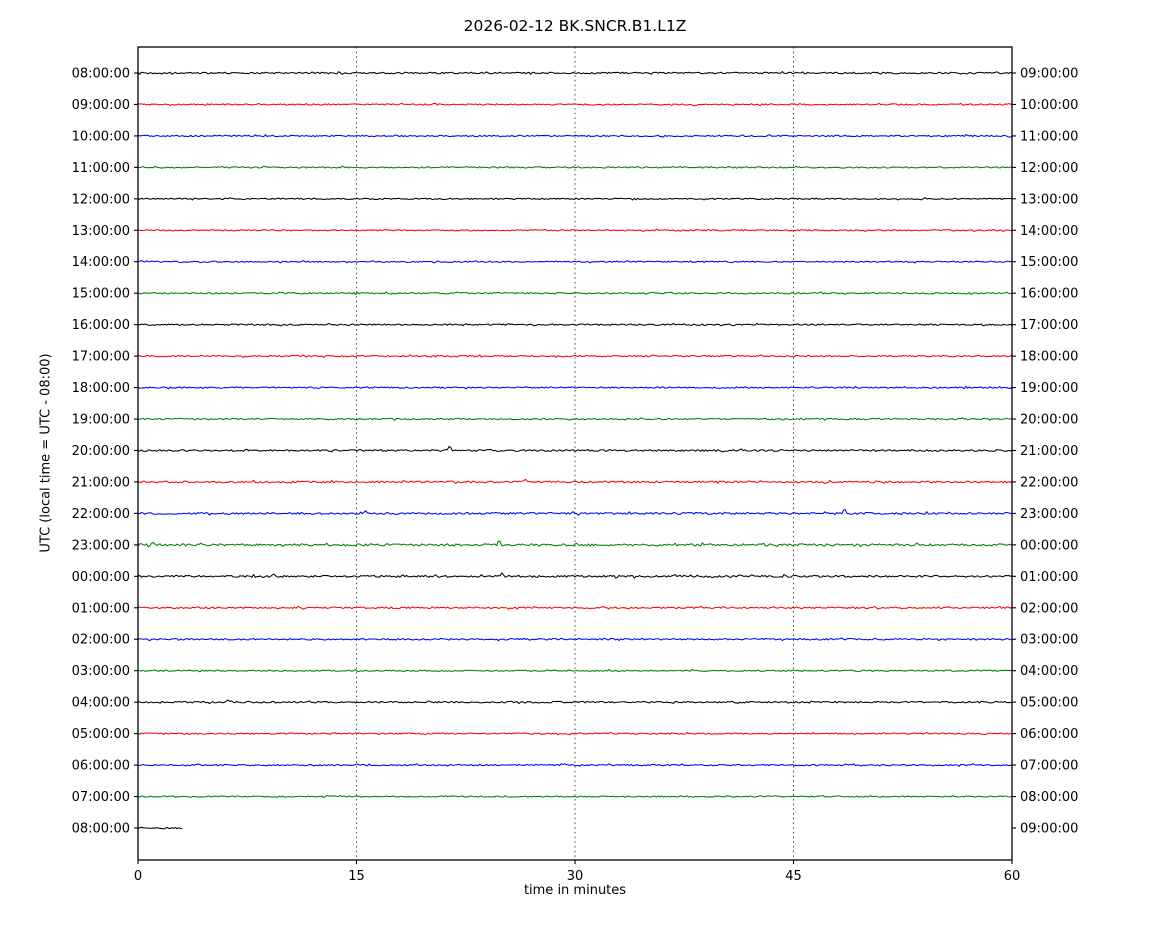 The width and height of the screenshot is (1150, 950). What do you see at coordinates (1049, 357) in the screenshot?
I see `ytick-right-label: 18:00:00` at bounding box center [1049, 357].